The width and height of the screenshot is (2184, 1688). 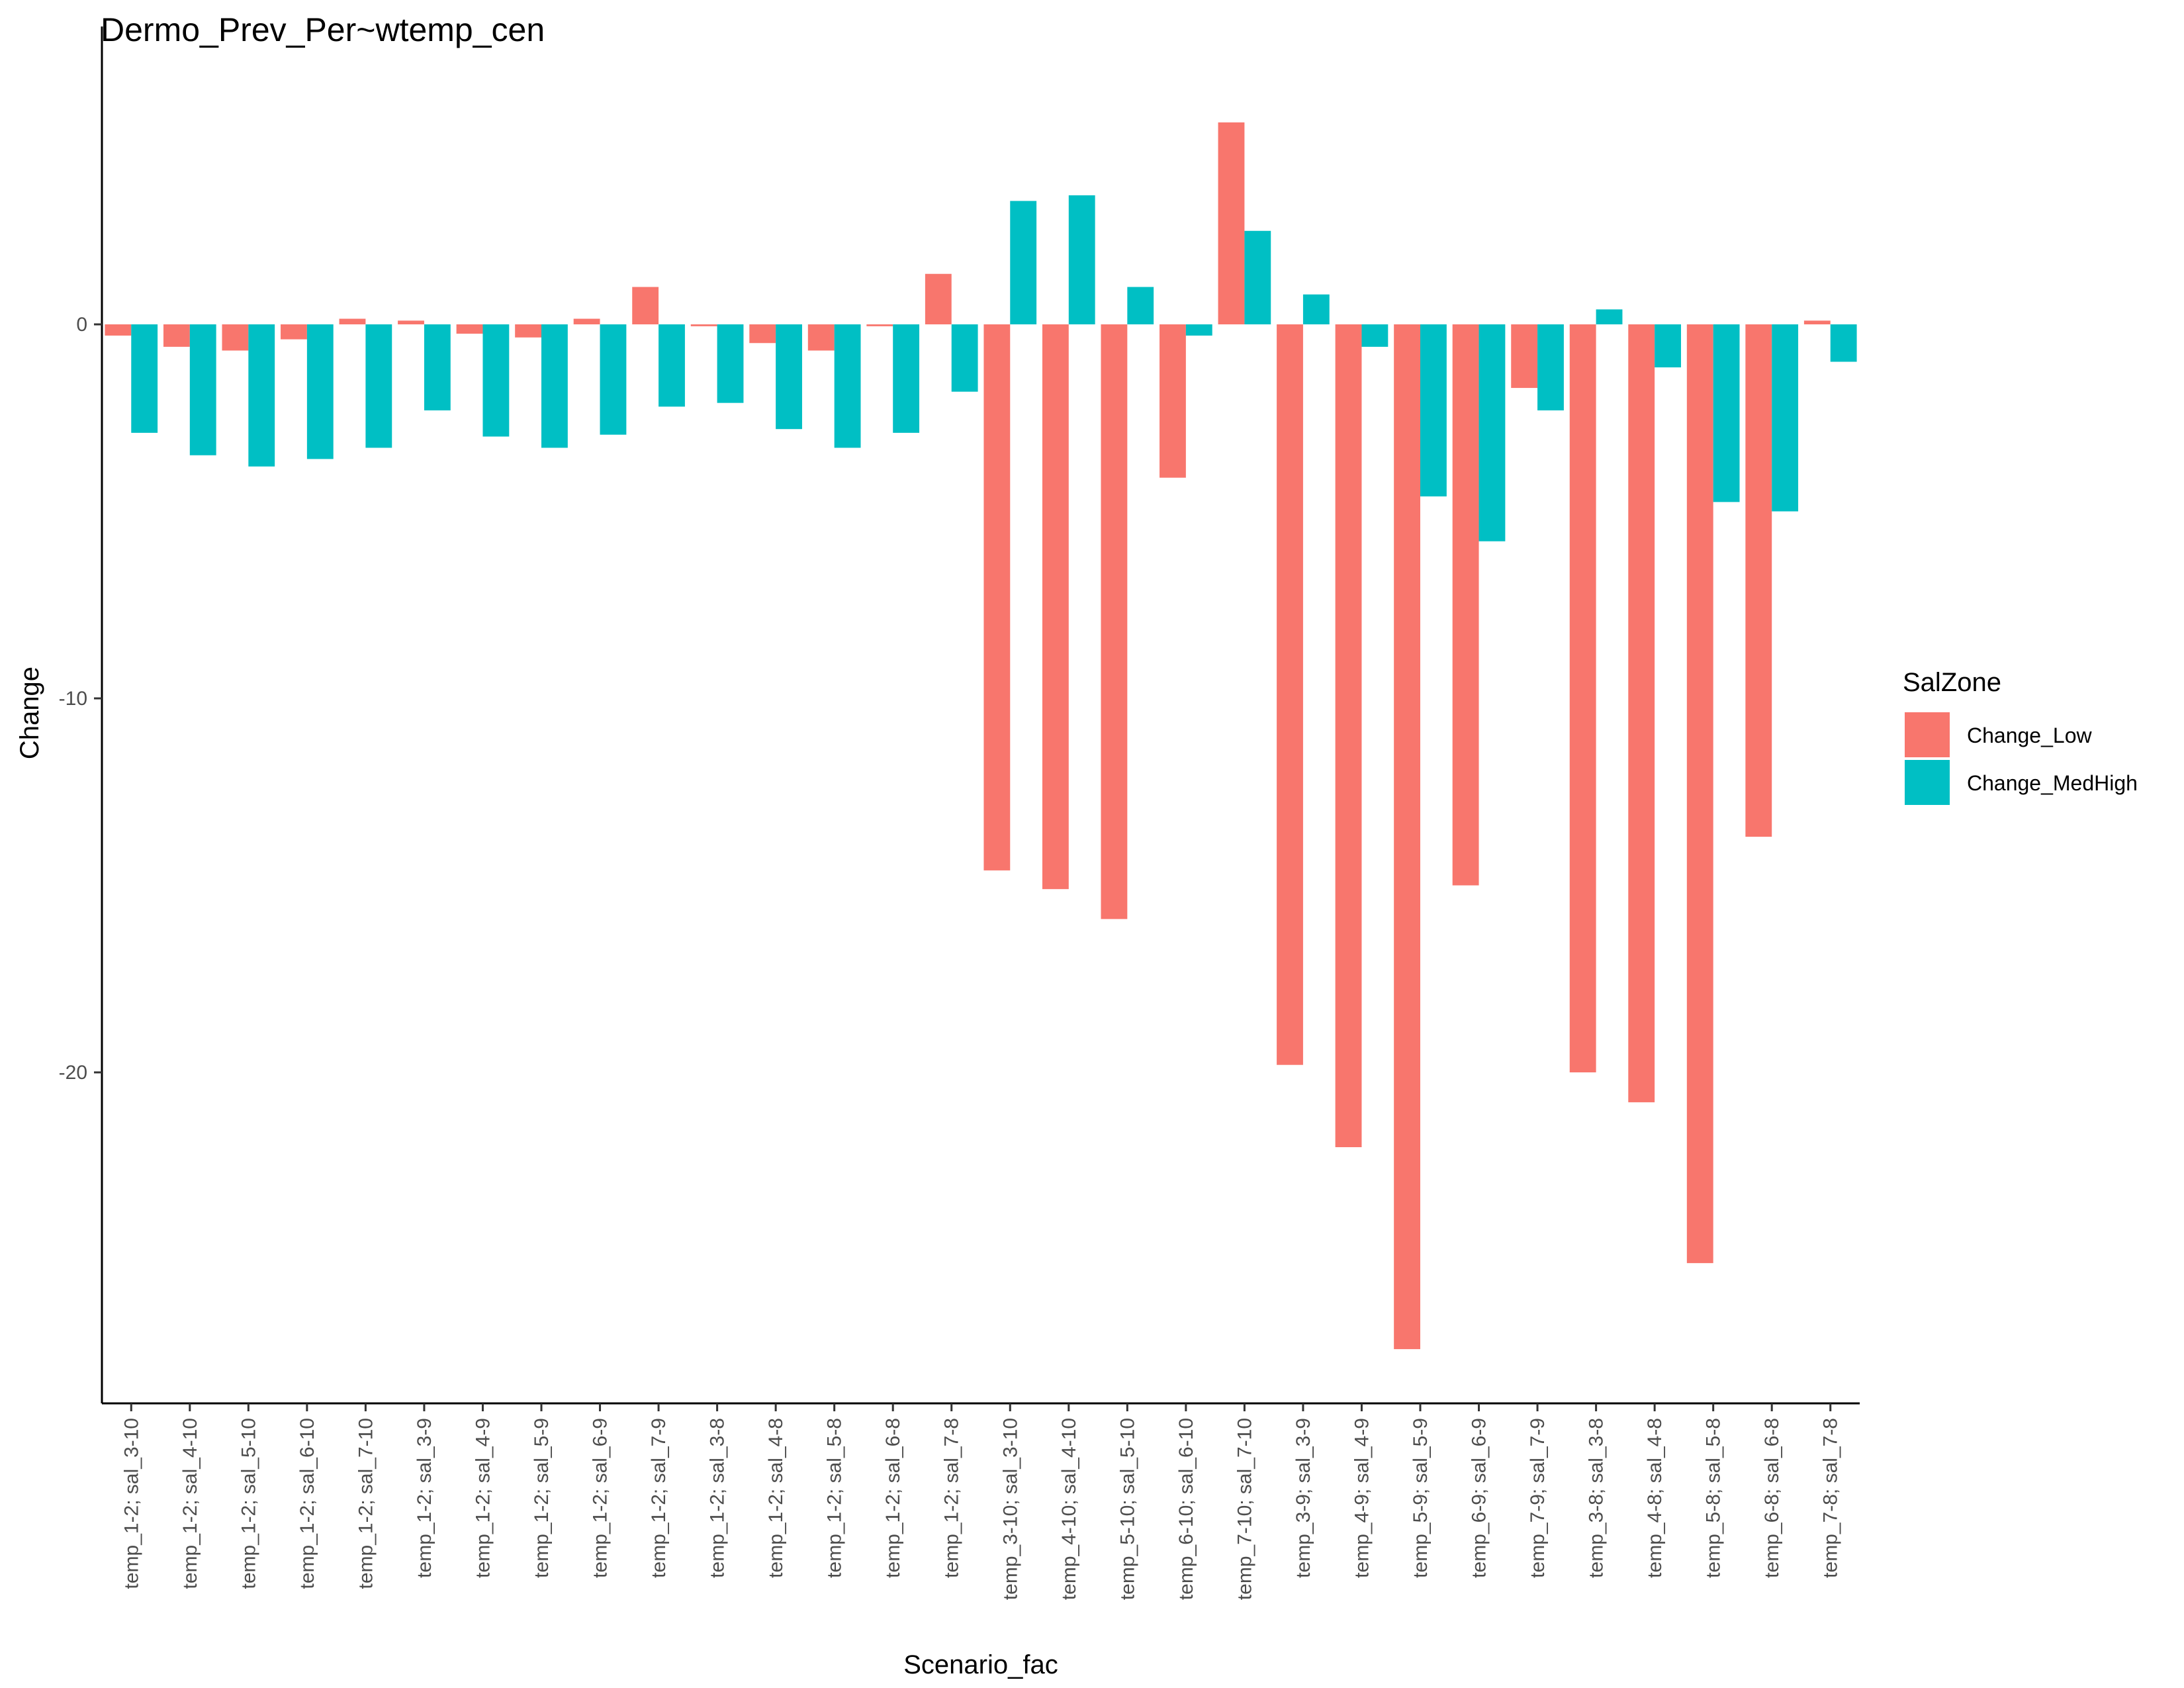 What do you see at coordinates (1928, 782) in the screenshot?
I see `legend-key-change-medhigh` at bounding box center [1928, 782].